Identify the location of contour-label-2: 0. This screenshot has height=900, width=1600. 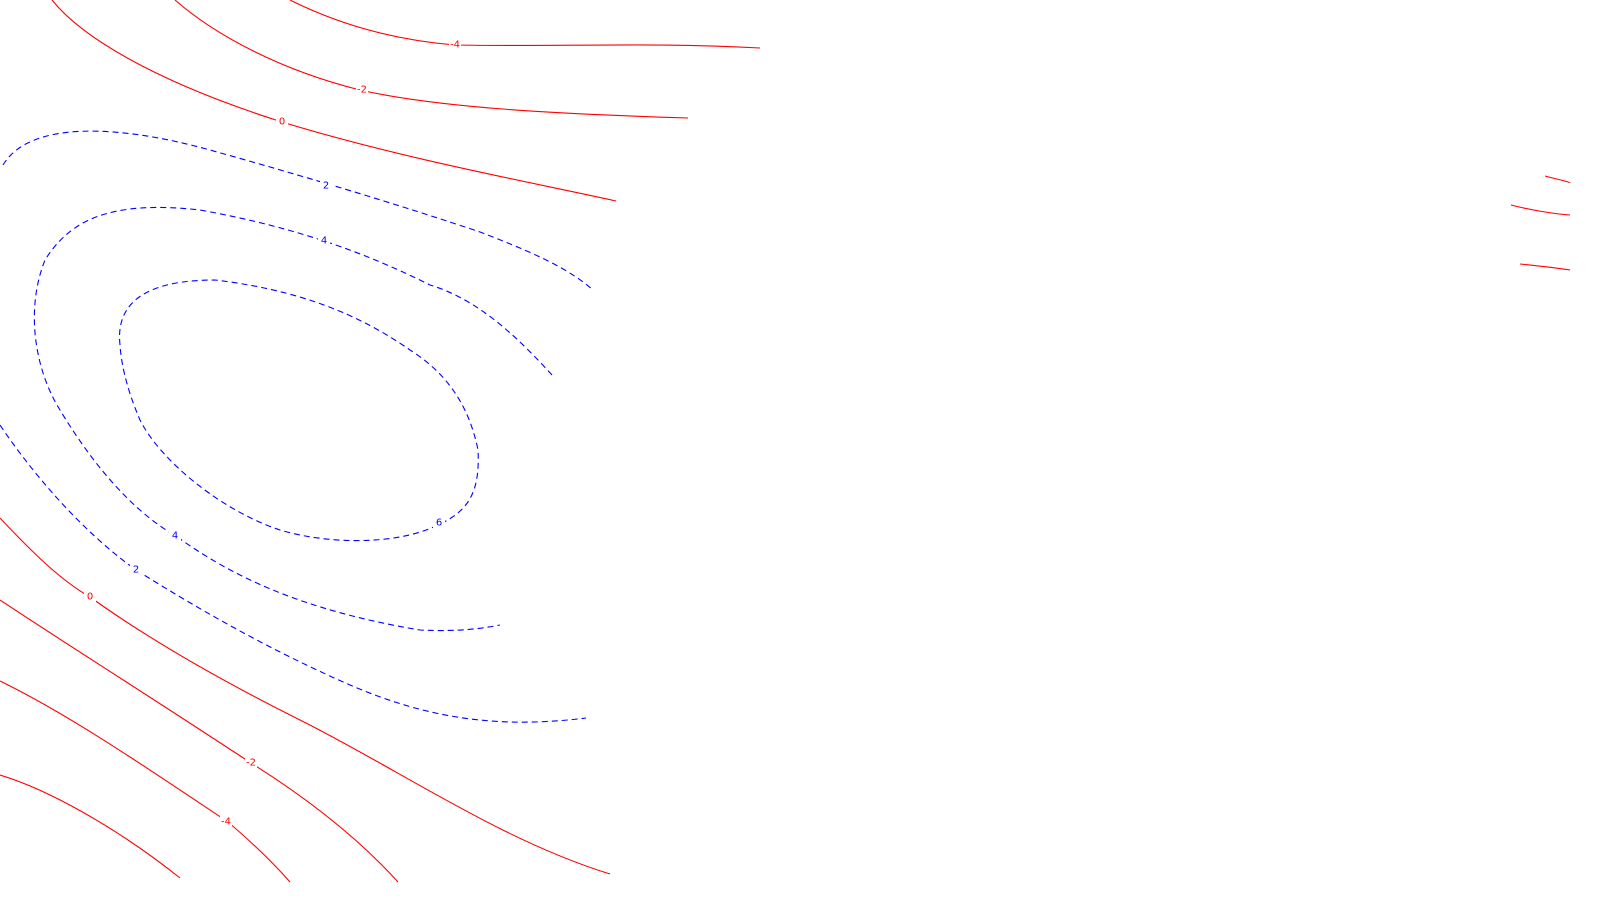
(282, 122).